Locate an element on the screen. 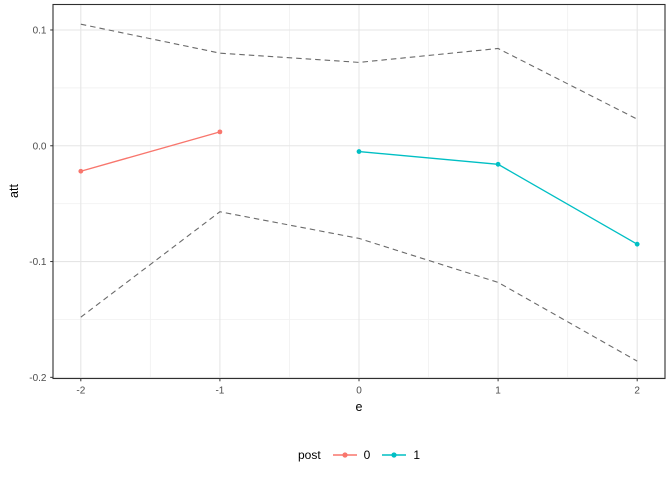 The image size is (672, 480). y-tick-label: -0.2 is located at coordinates (38, 378).